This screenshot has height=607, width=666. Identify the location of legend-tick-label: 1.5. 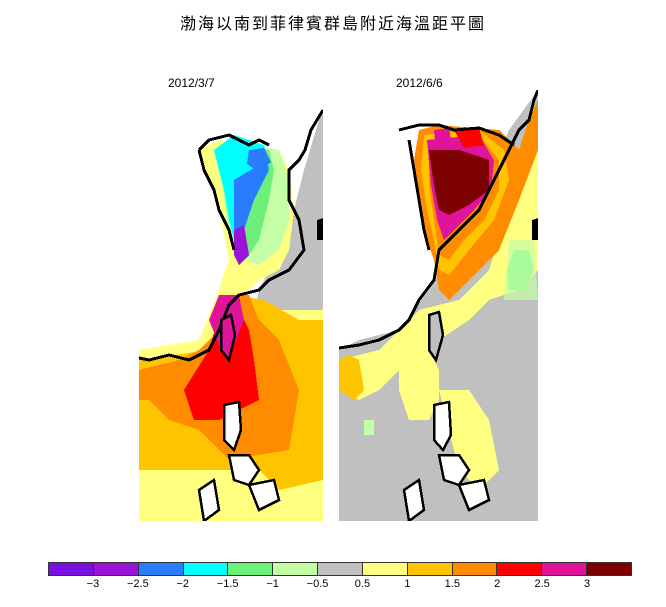
(452, 584).